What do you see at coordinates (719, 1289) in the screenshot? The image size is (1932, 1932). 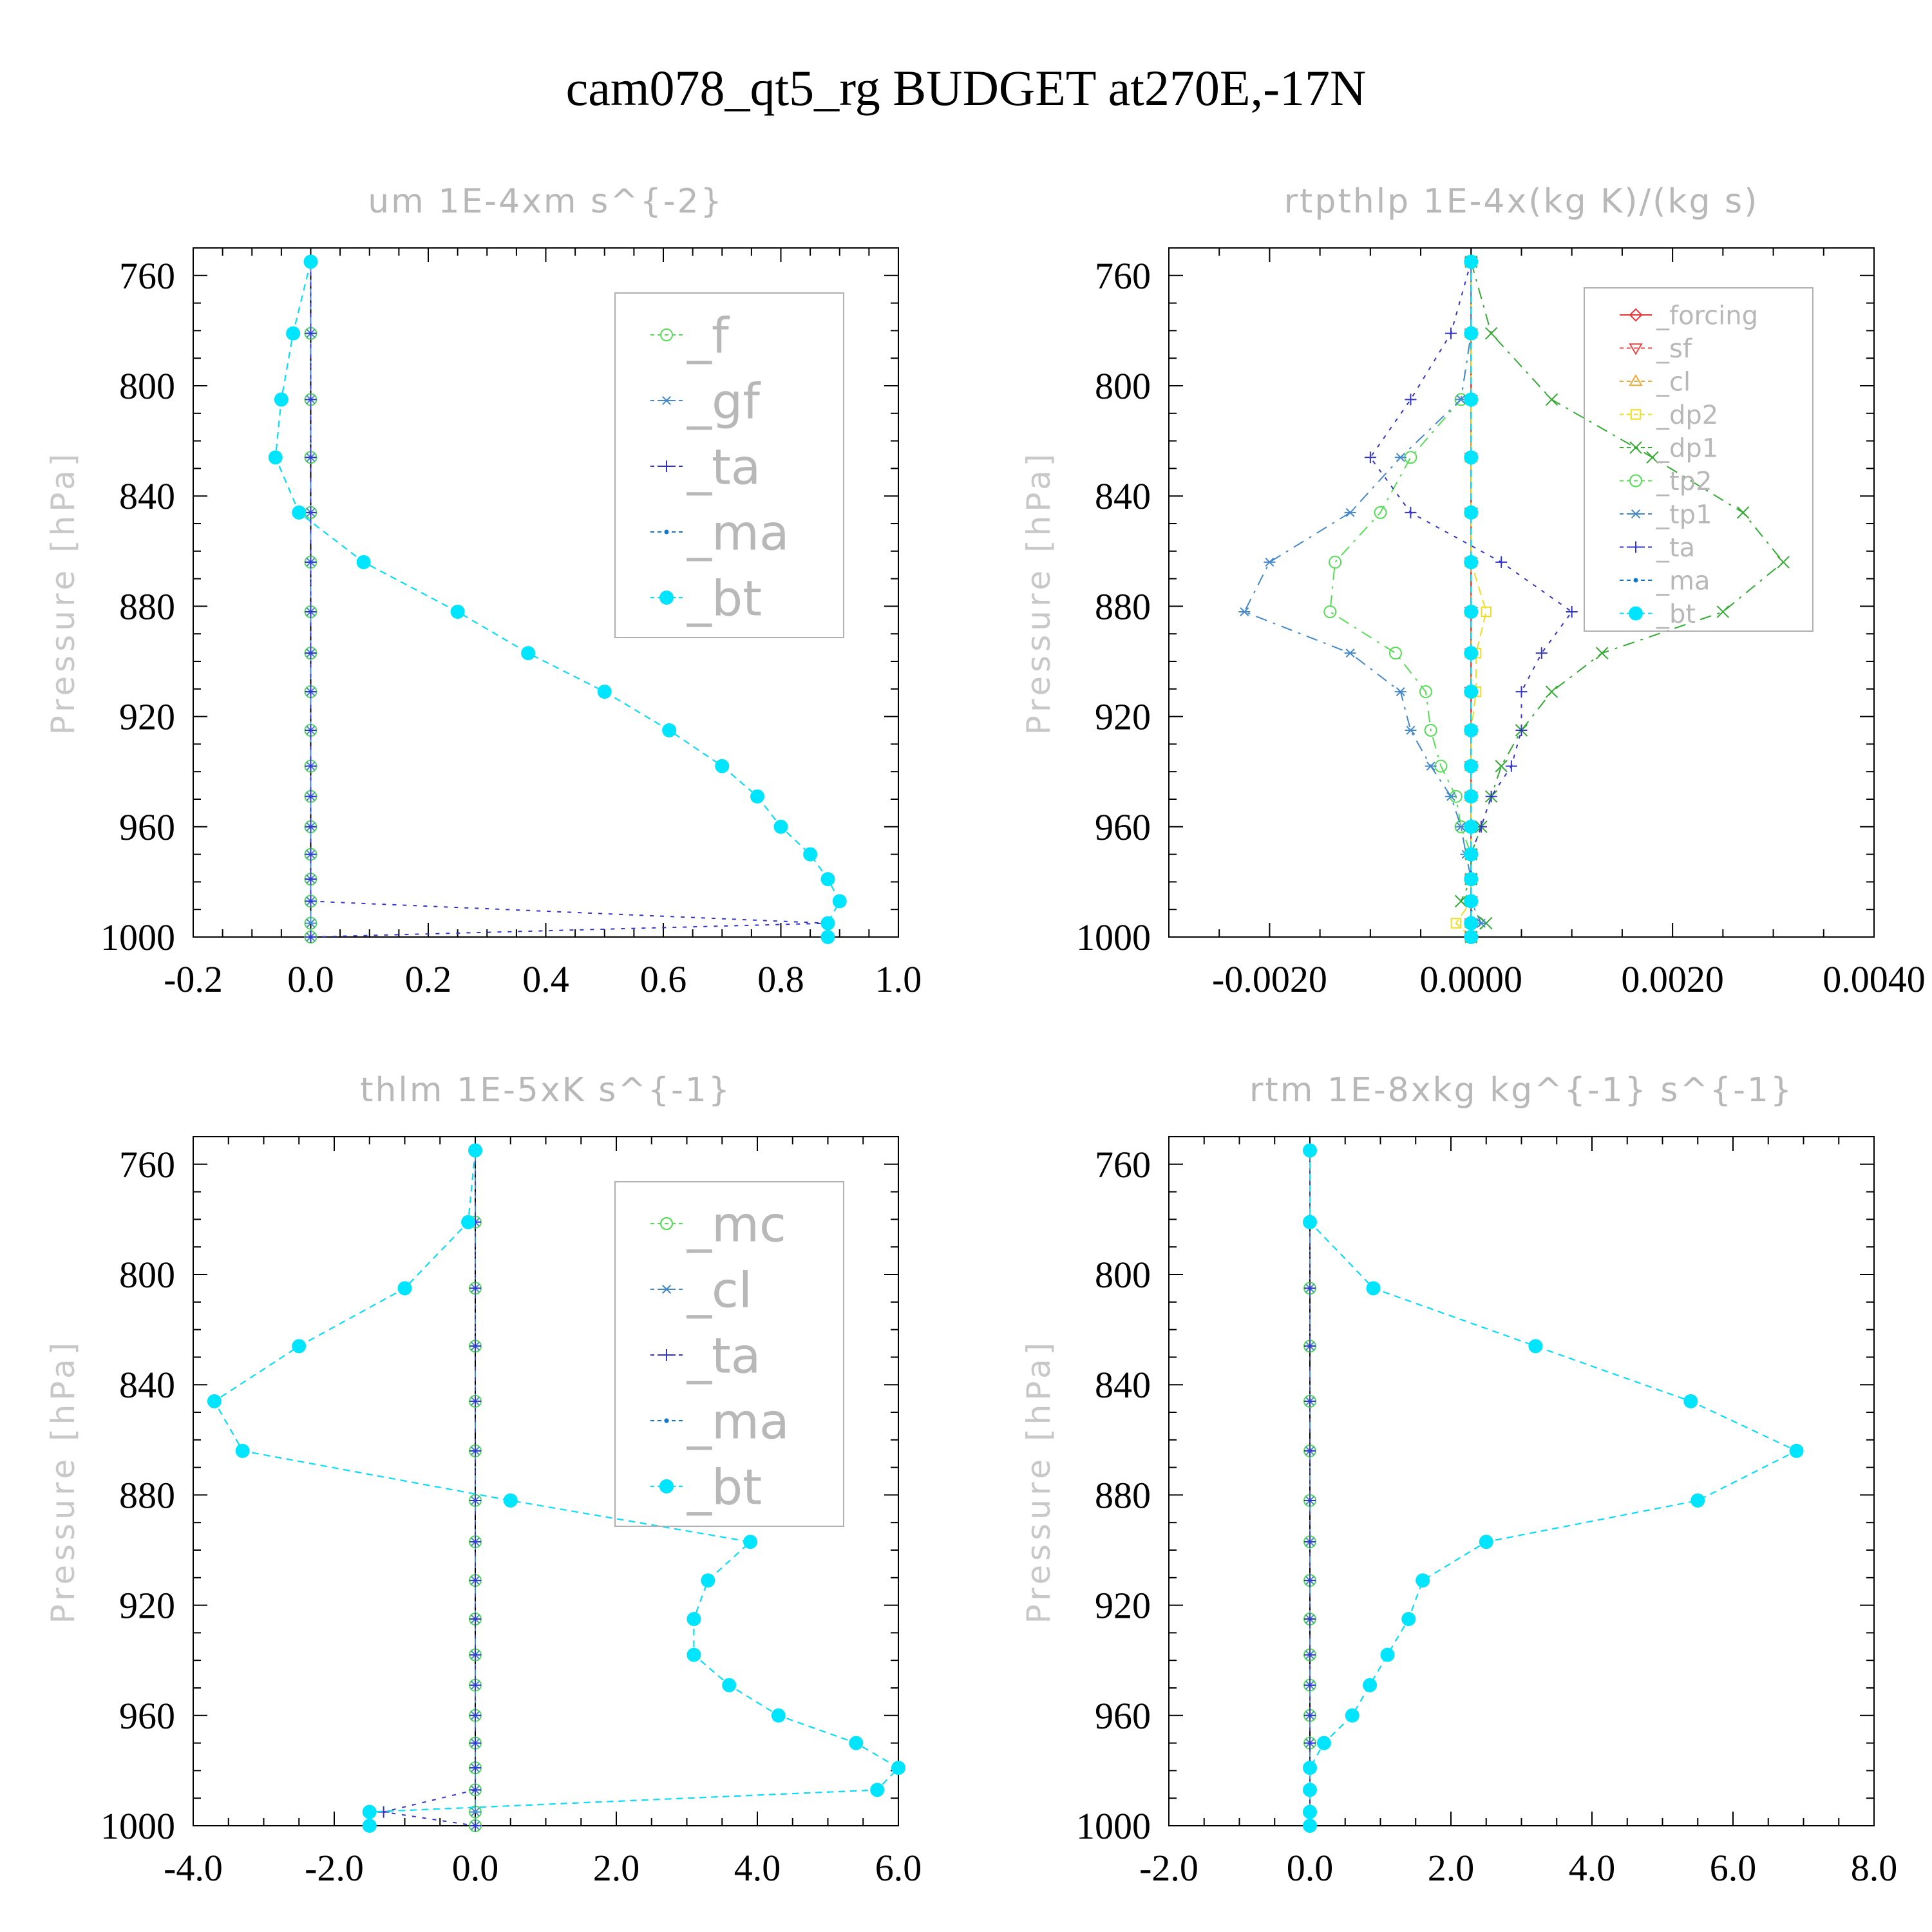 I see `legend-label: _cl` at bounding box center [719, 1289].